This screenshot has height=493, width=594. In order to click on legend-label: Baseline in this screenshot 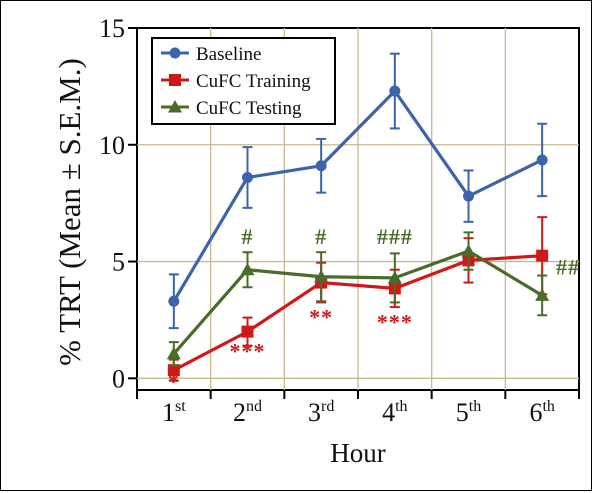, I will do `click(228, 54)`.